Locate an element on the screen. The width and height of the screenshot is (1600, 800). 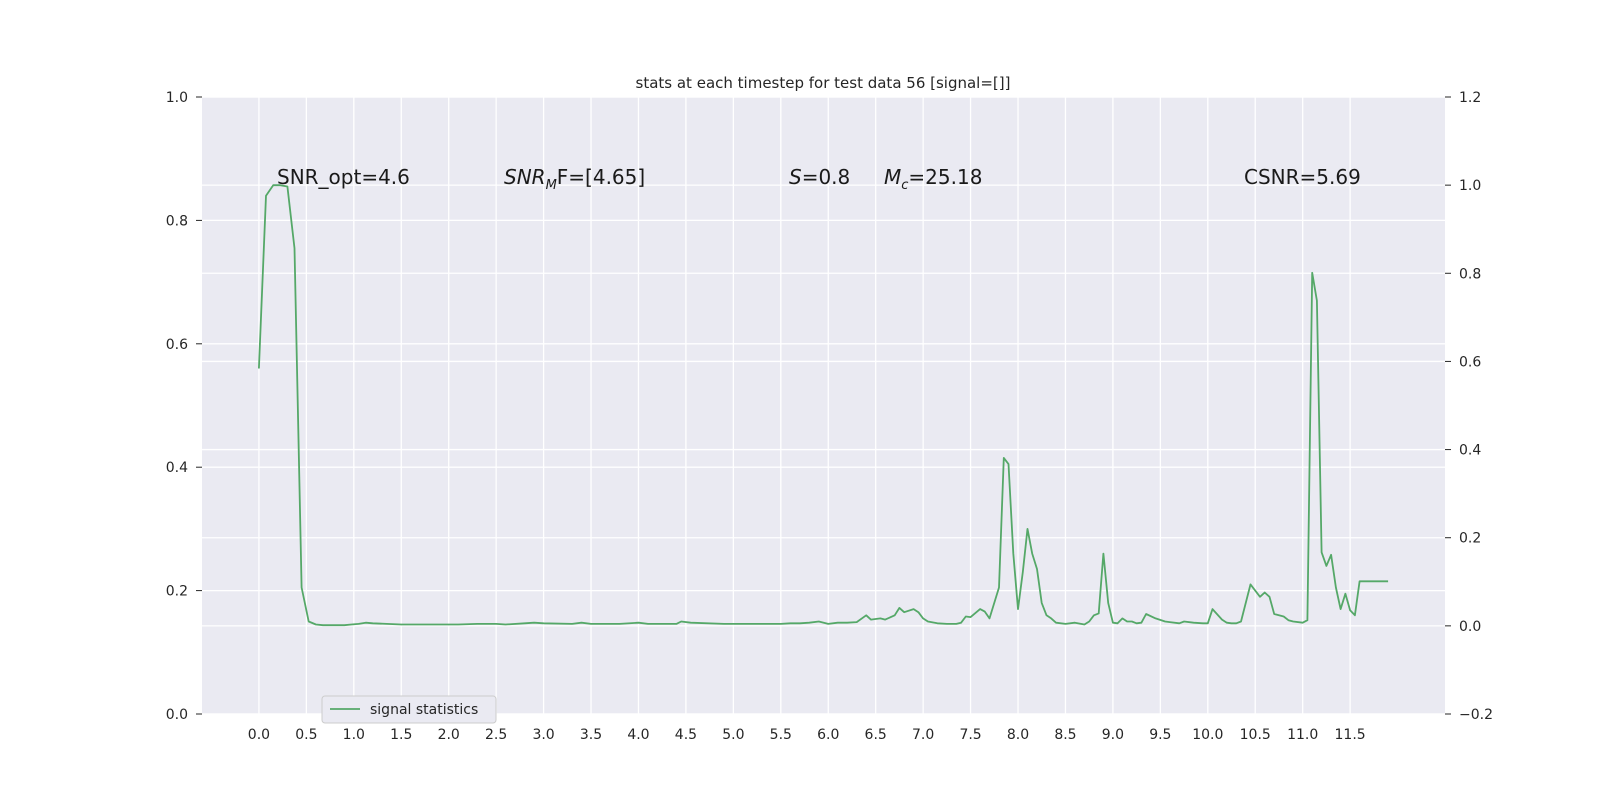
annotation-snr-mf-sub: M is located at coordinates (551, 185).